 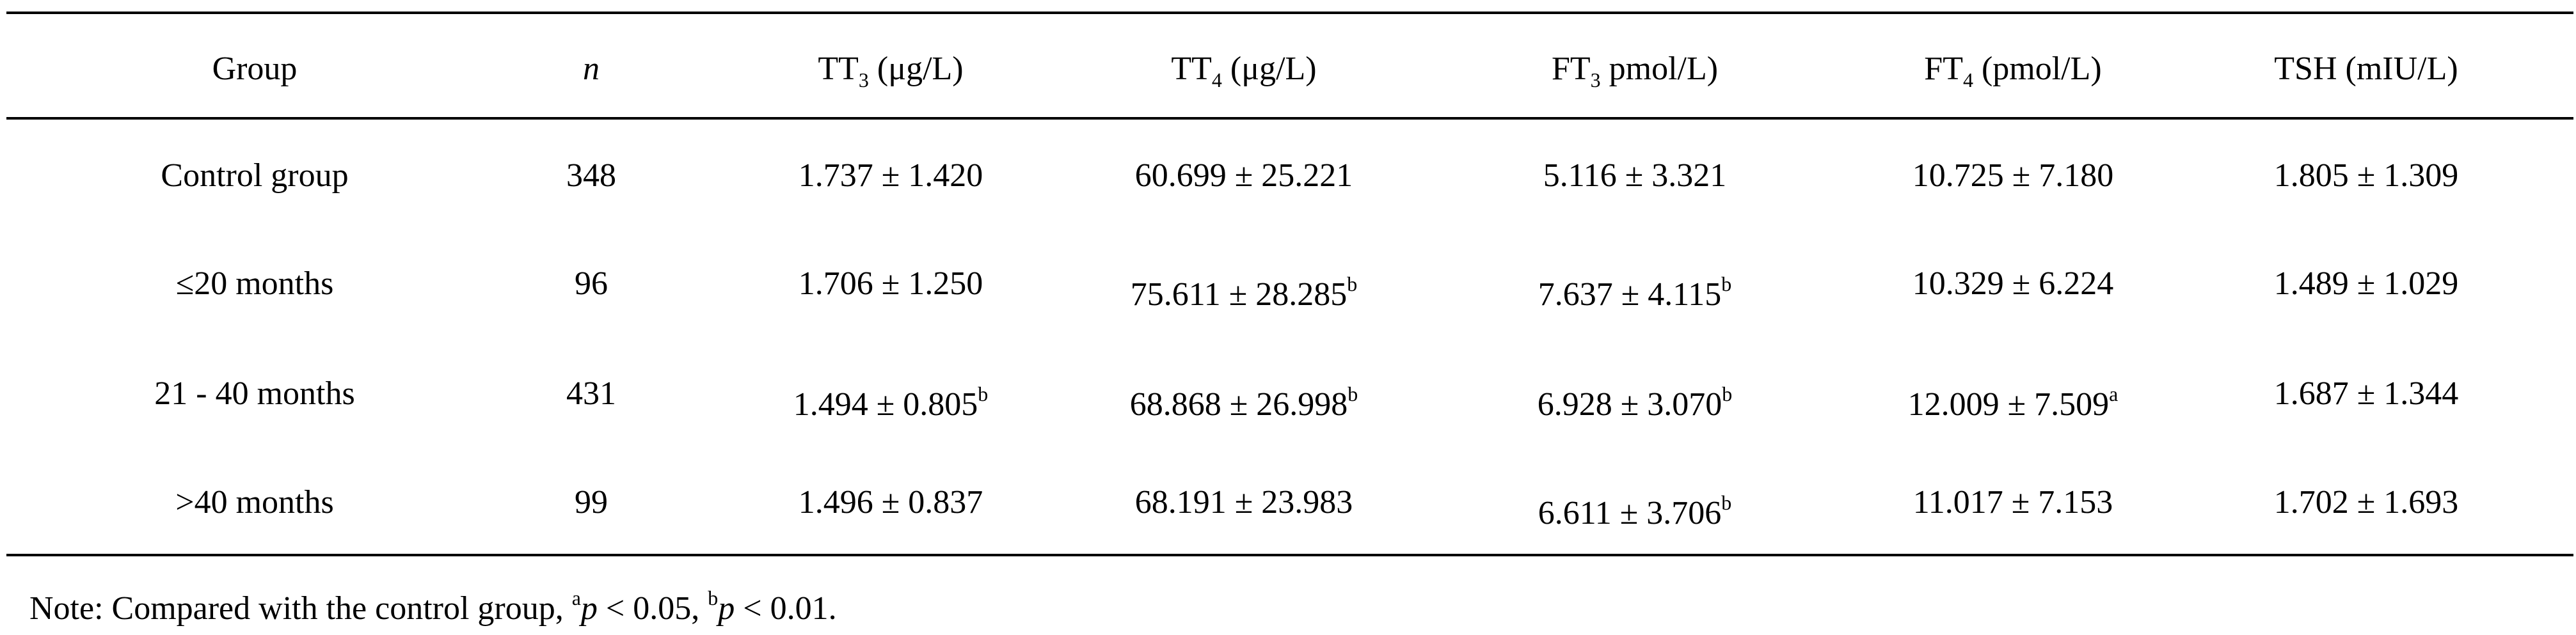 What do you see at coordinates (1659, 69) in the screenshot?
I see `text-part: pmol/L)` at bounding box center [1659, 69].